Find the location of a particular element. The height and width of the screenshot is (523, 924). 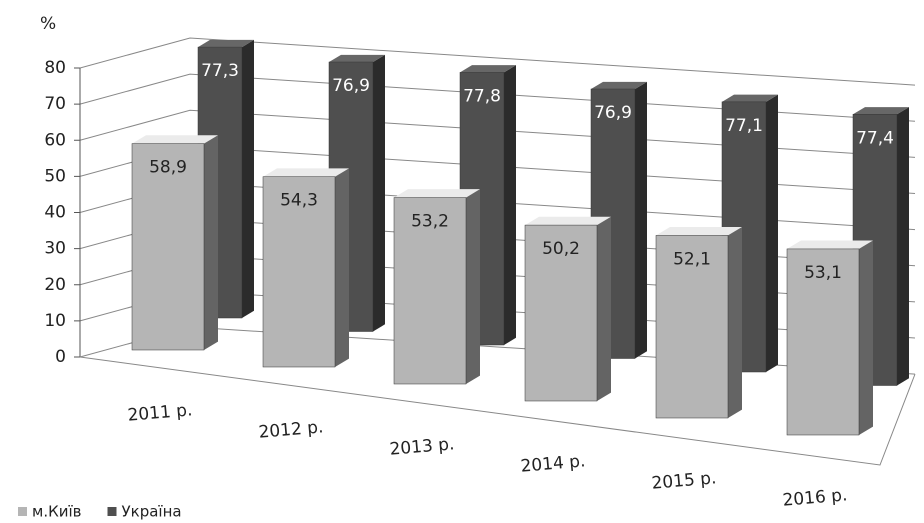

data-label: 77,1 is located at coordinates (744, 126).